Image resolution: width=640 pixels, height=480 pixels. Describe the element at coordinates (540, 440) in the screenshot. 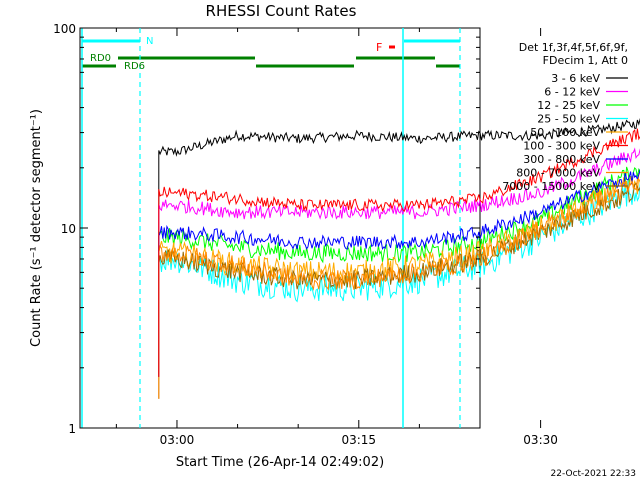

I see `x-tick-label: 03:30` at that location.